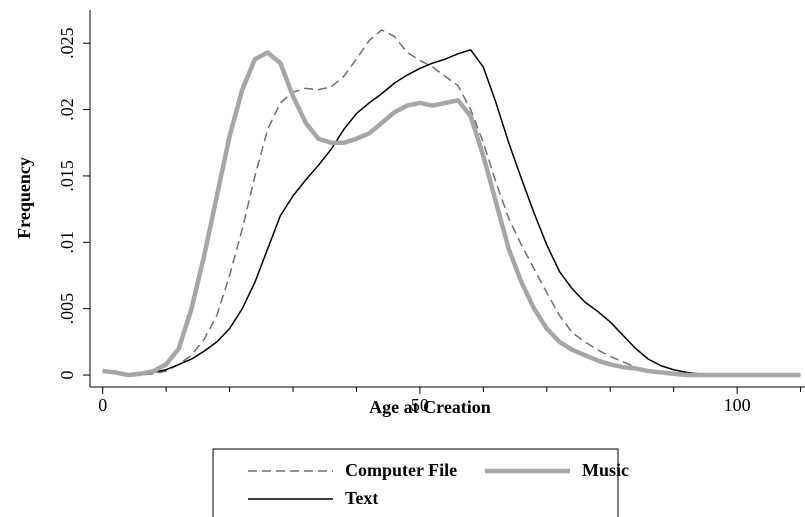  What do you see at coordinates (361, 498) in the screenshot?
I see `legend-label: Text` at bounding box center [361, 498].